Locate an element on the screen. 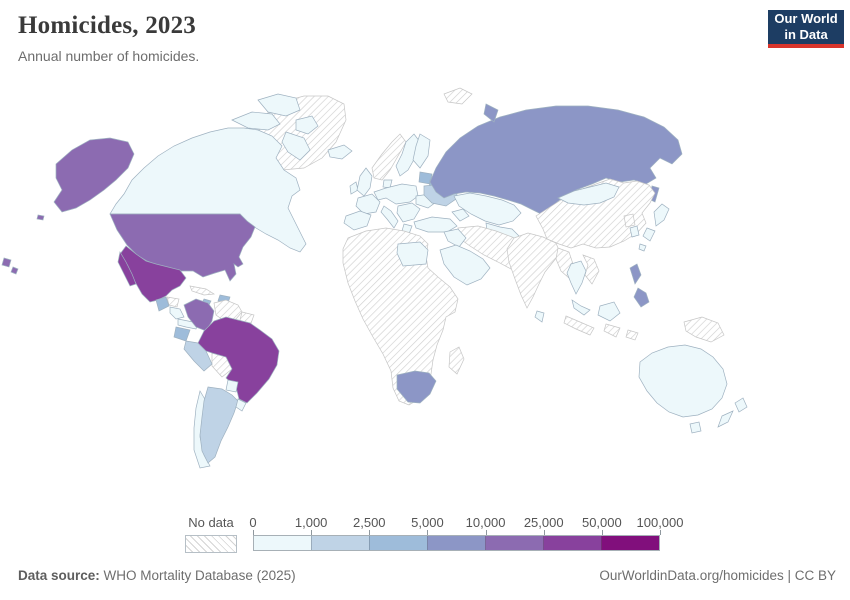 This screenshot has height=600, width=850. legend-bin-5,000-10,000 is located at coordinates (456, 543).